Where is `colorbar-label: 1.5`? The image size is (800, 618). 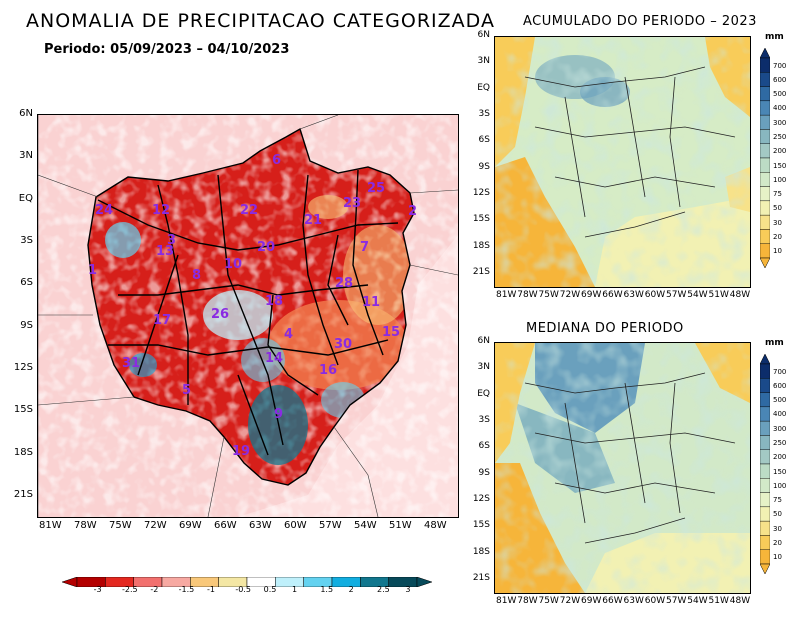
colorbar-label: 1.5 is located at coordinates (327, 589).